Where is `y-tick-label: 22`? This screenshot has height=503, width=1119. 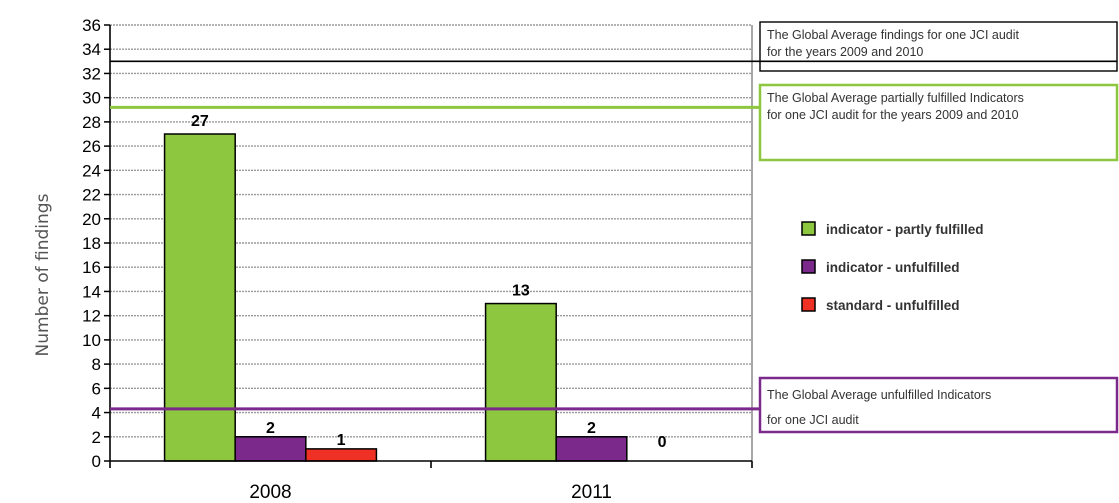
y-tick-label: 22 is located at coordinates (91, 195).